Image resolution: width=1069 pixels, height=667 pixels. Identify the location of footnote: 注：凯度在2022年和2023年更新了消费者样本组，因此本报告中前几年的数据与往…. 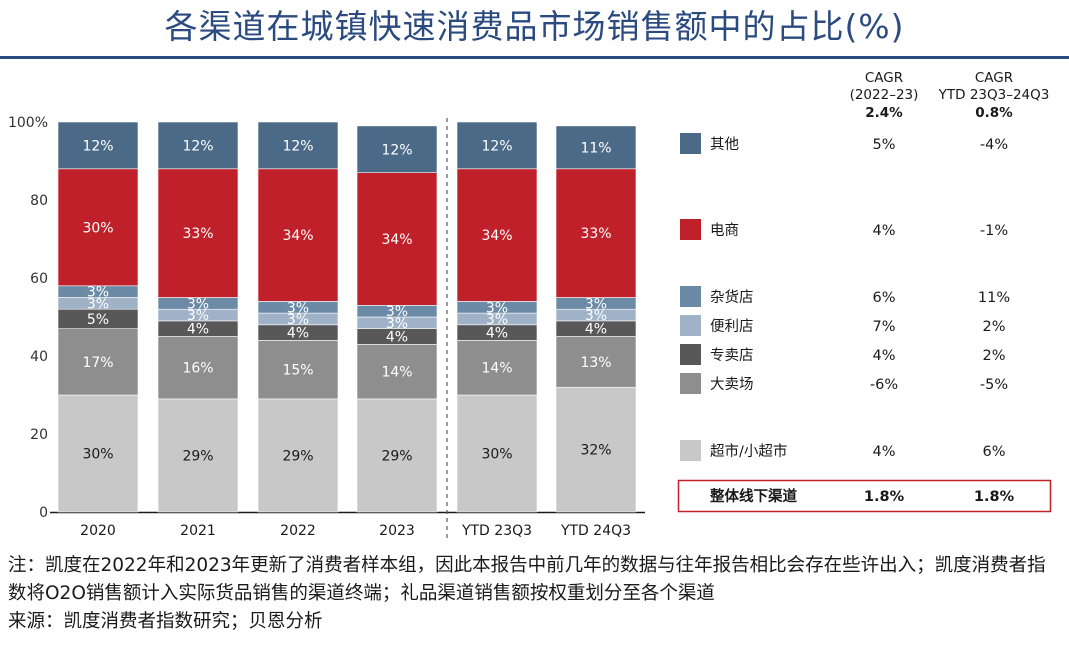
(535, 594).